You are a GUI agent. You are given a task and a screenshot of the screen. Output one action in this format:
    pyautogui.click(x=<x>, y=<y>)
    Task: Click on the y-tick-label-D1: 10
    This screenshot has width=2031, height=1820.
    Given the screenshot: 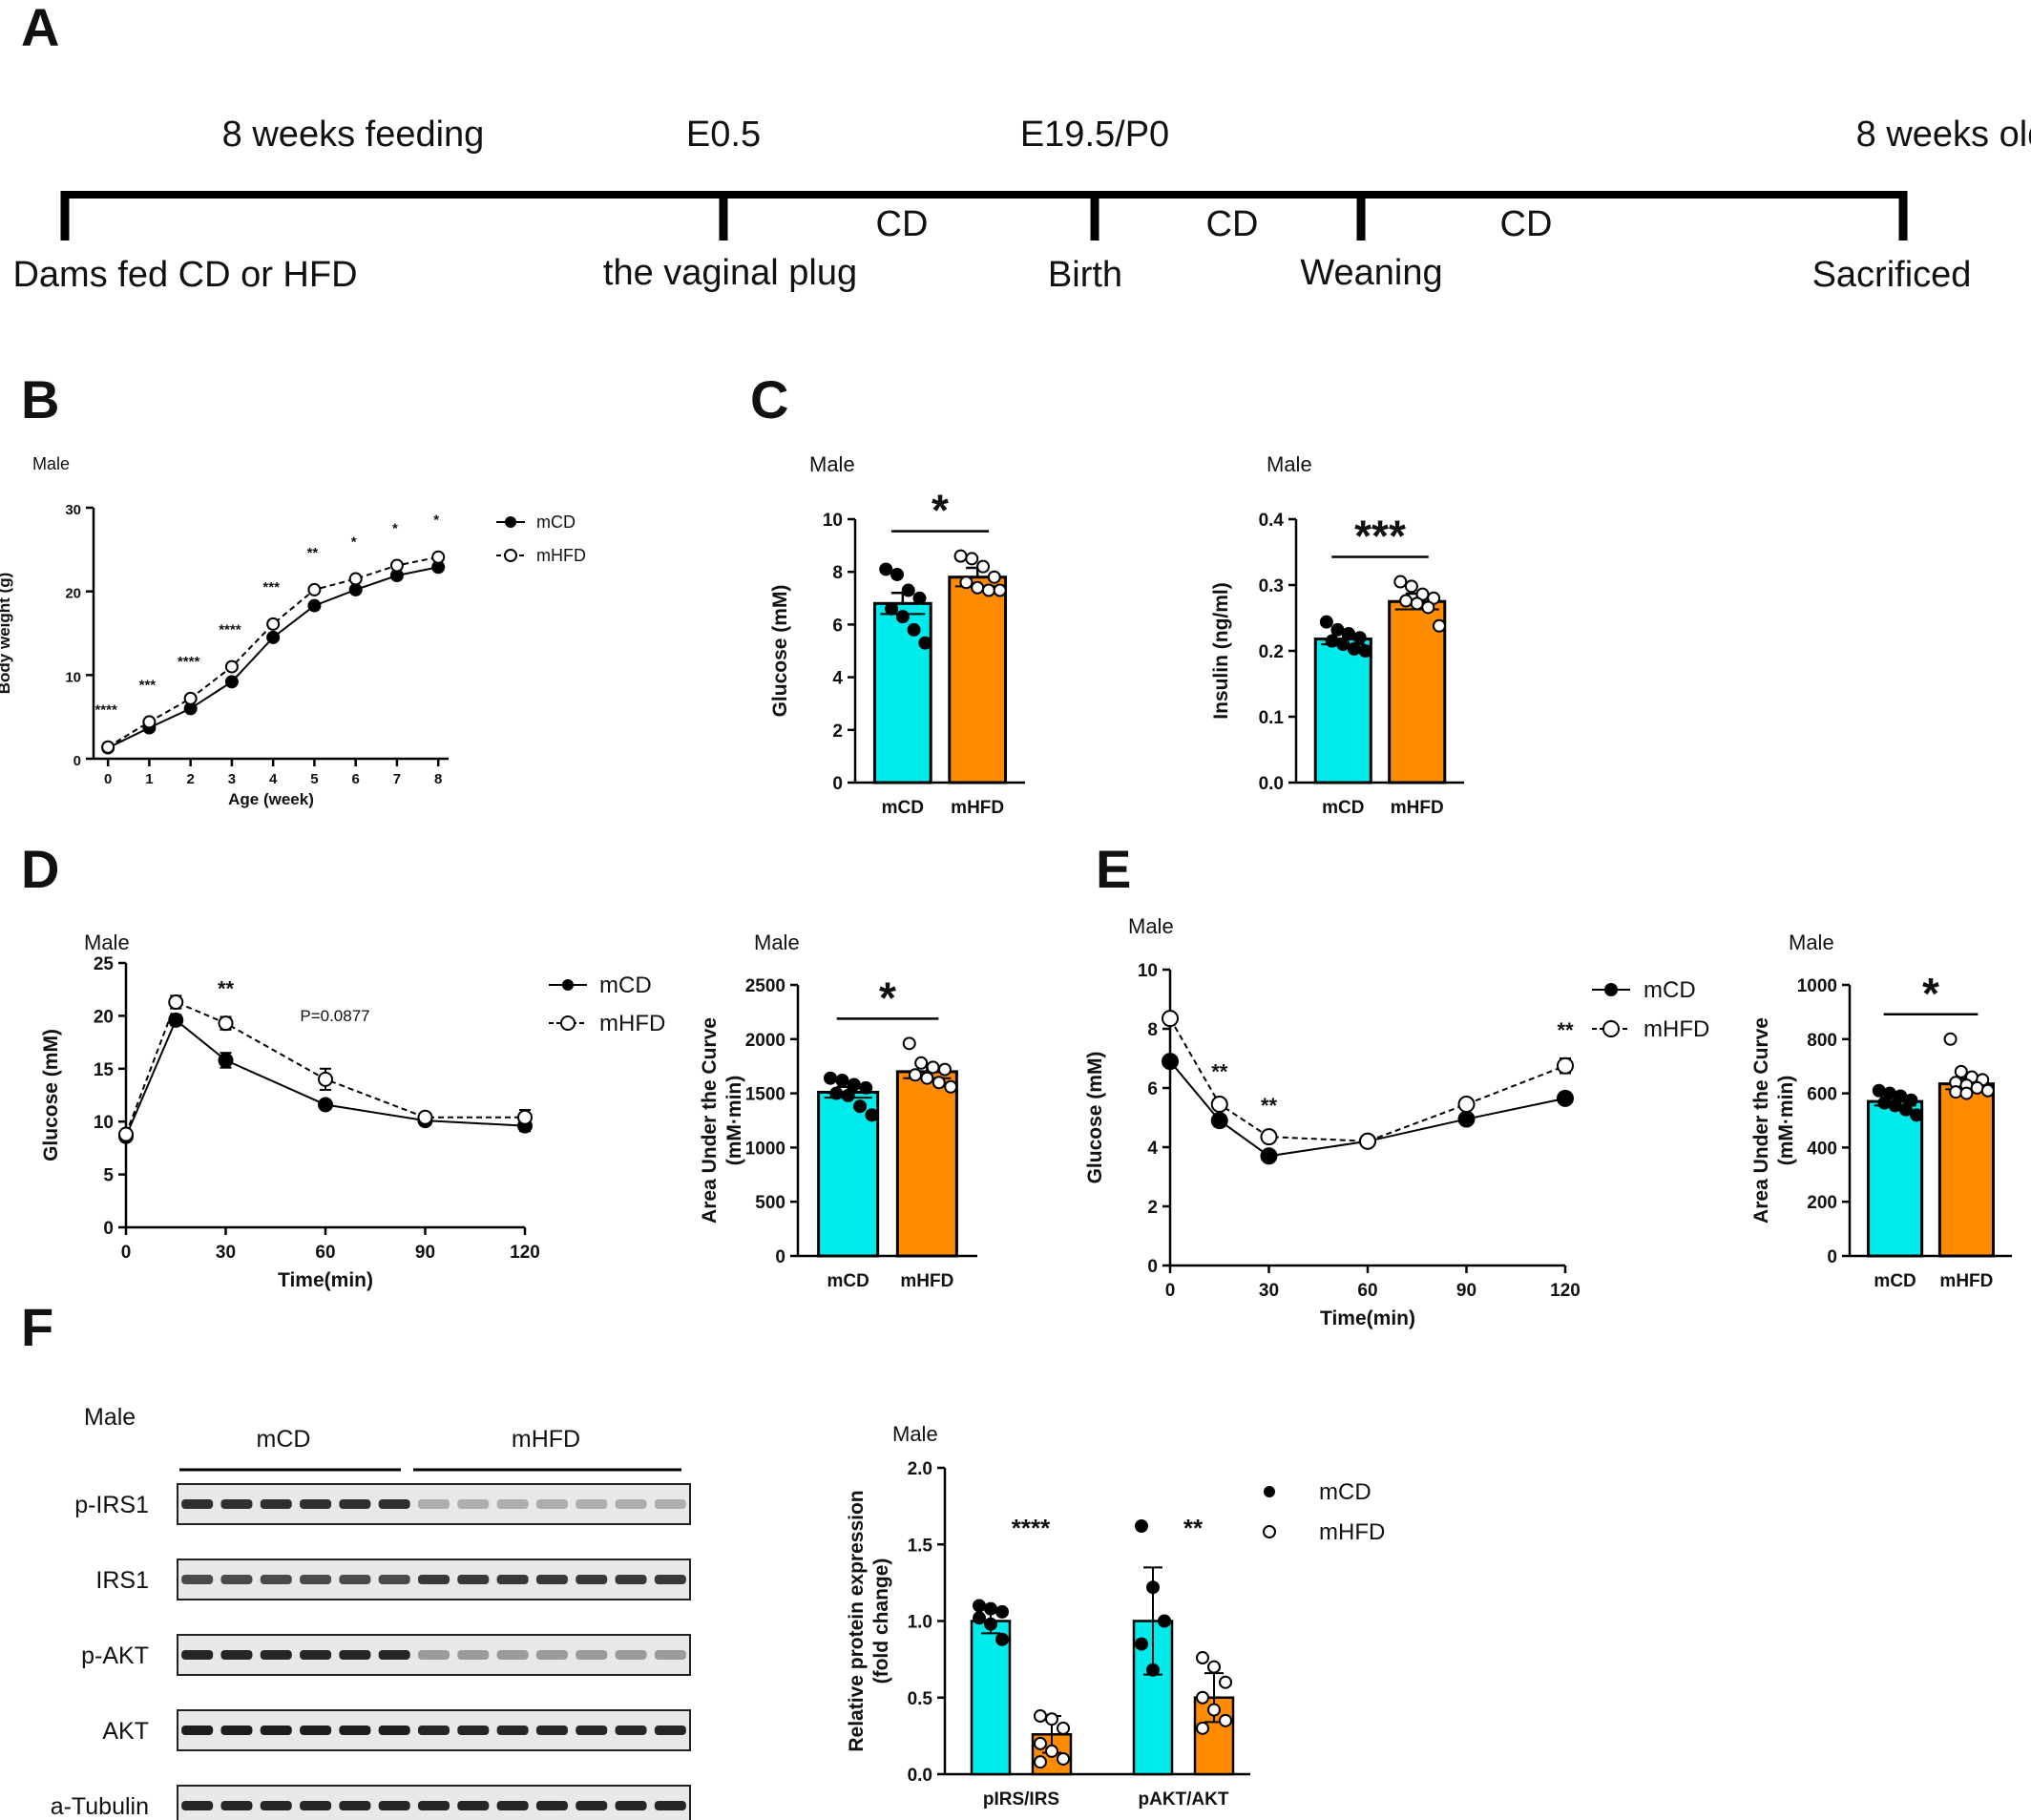 What is the action you would take?
    pyautogui.click(x=104, y=1123)
    